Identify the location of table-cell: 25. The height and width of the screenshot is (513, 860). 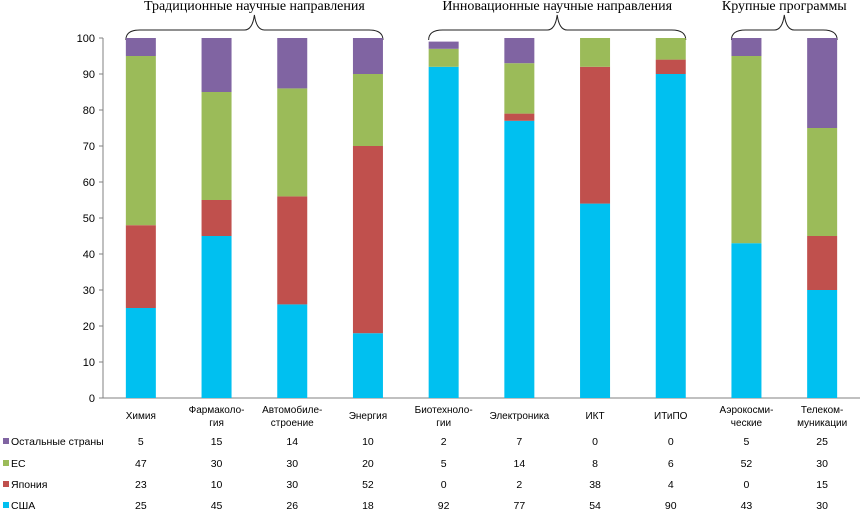
(141, 506).